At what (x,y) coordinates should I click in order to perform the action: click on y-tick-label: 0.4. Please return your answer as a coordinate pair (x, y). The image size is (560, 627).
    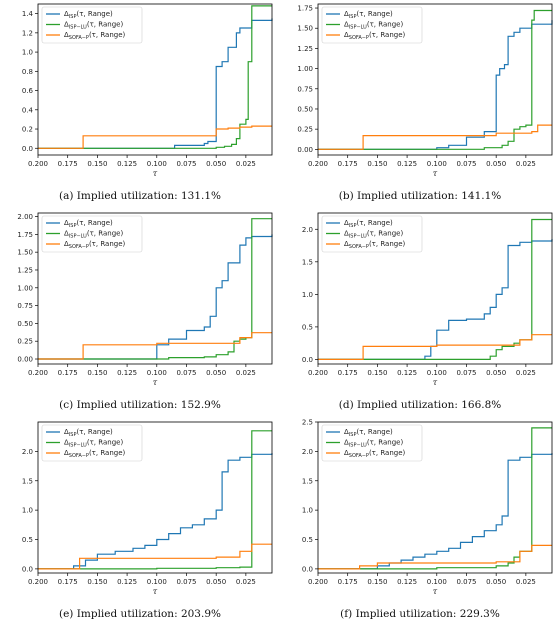
    Looking at the image, I should click on (28, 110).